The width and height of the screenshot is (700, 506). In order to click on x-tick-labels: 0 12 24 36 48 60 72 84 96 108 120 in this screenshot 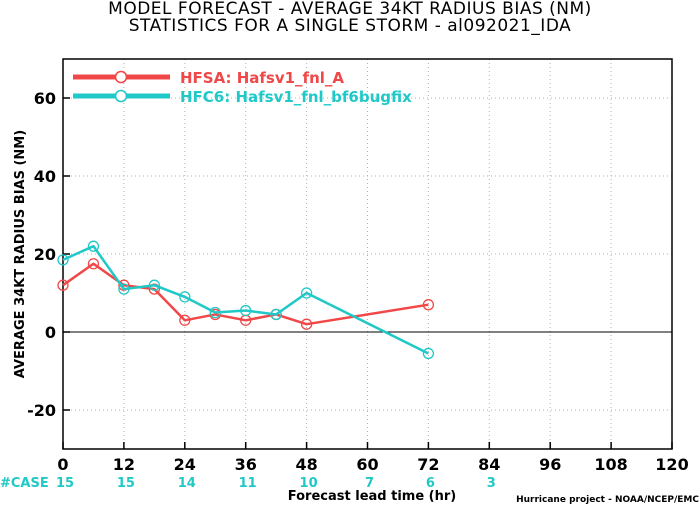, I will do `click(373, 458)`.